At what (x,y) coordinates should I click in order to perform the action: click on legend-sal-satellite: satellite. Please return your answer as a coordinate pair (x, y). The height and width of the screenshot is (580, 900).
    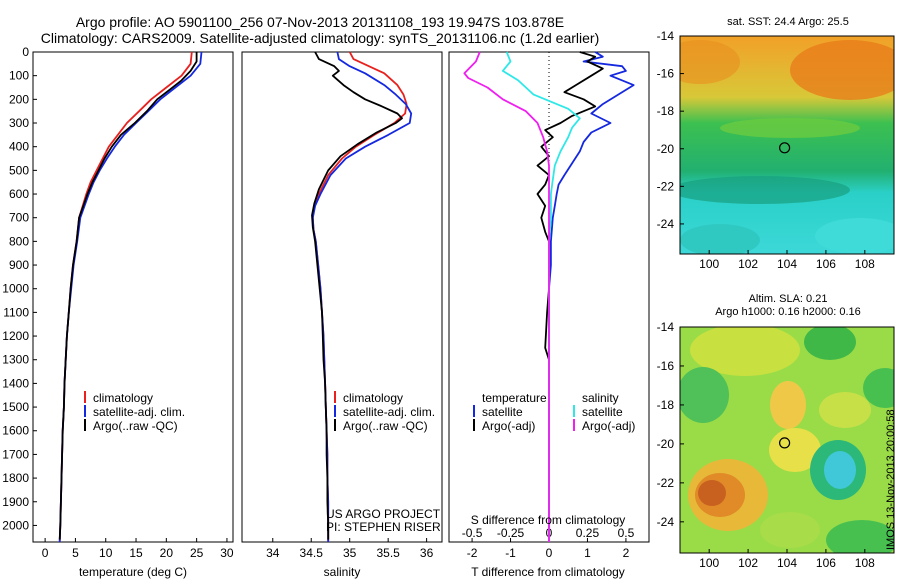
    Looking at the image, I should click on (602, 412).